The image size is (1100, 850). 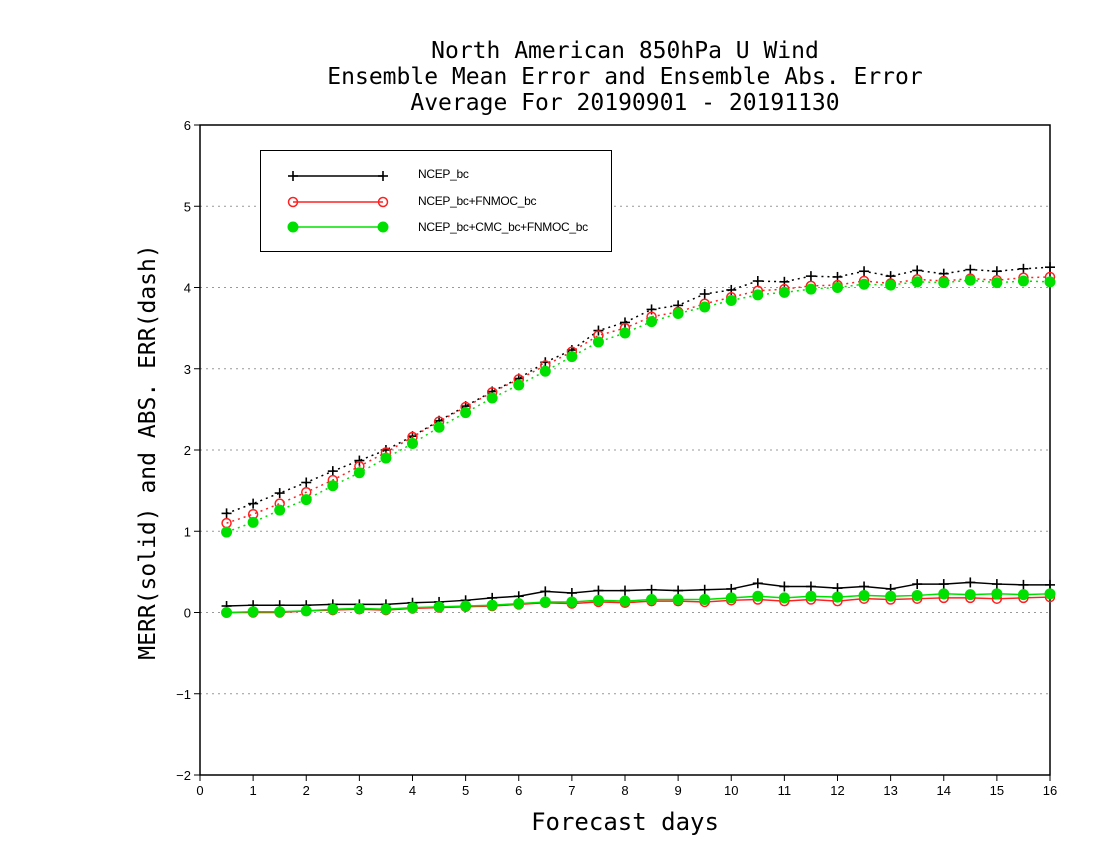 I want to click on x-axis-label: Forecast days, so click(x=625, y=822).